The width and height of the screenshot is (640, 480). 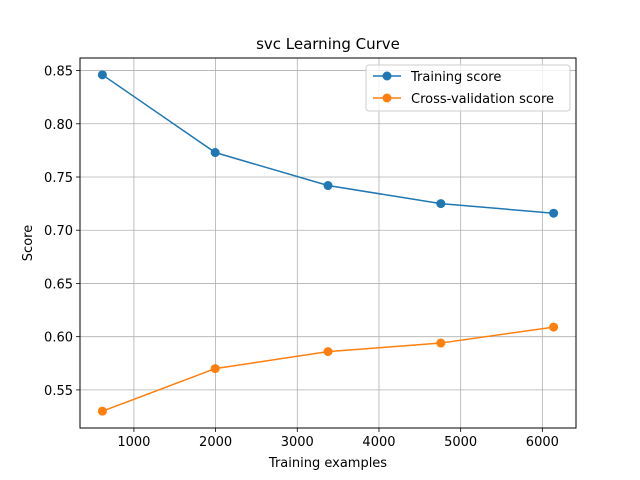 What do you see at coordinates (338, 439) in the screenshot?
I see `x-axis-ticks: 1000 2000 3000 4000 5000 6000` at bounding box center [338, 439].